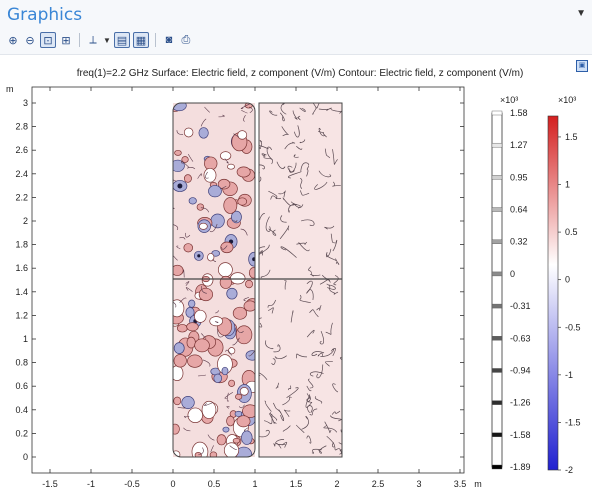 This screenshot has width=592, height=494. Describe the element at coordinates (91, 484) in the screenshot. I see `x-tick-label: -1` at that location.